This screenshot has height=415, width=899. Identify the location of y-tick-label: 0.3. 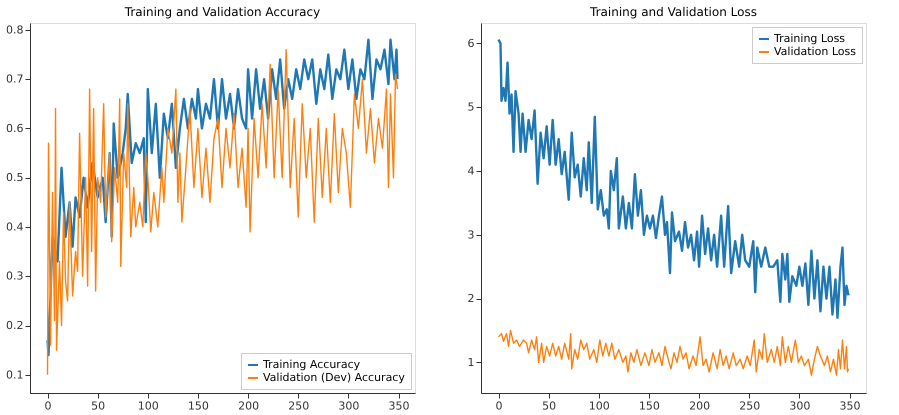
(15, 276).